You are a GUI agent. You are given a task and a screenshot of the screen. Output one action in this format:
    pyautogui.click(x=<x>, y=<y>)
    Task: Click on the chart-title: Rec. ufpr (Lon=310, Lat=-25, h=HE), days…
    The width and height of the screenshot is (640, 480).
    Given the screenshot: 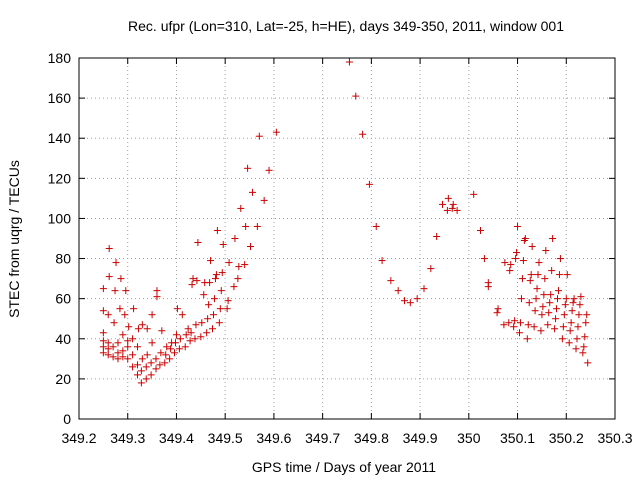 What is the action you would take?
    pyautogui.click(x=346, y=26)
    